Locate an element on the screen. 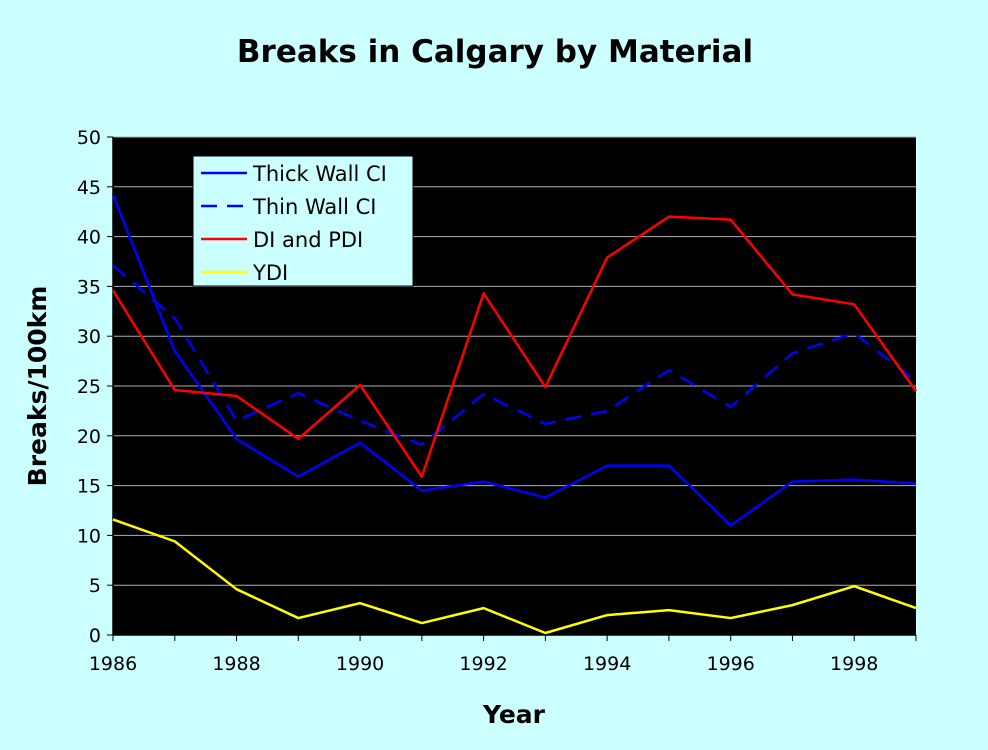  x-tick-label: 1994 is located at coordinates (607, 664).